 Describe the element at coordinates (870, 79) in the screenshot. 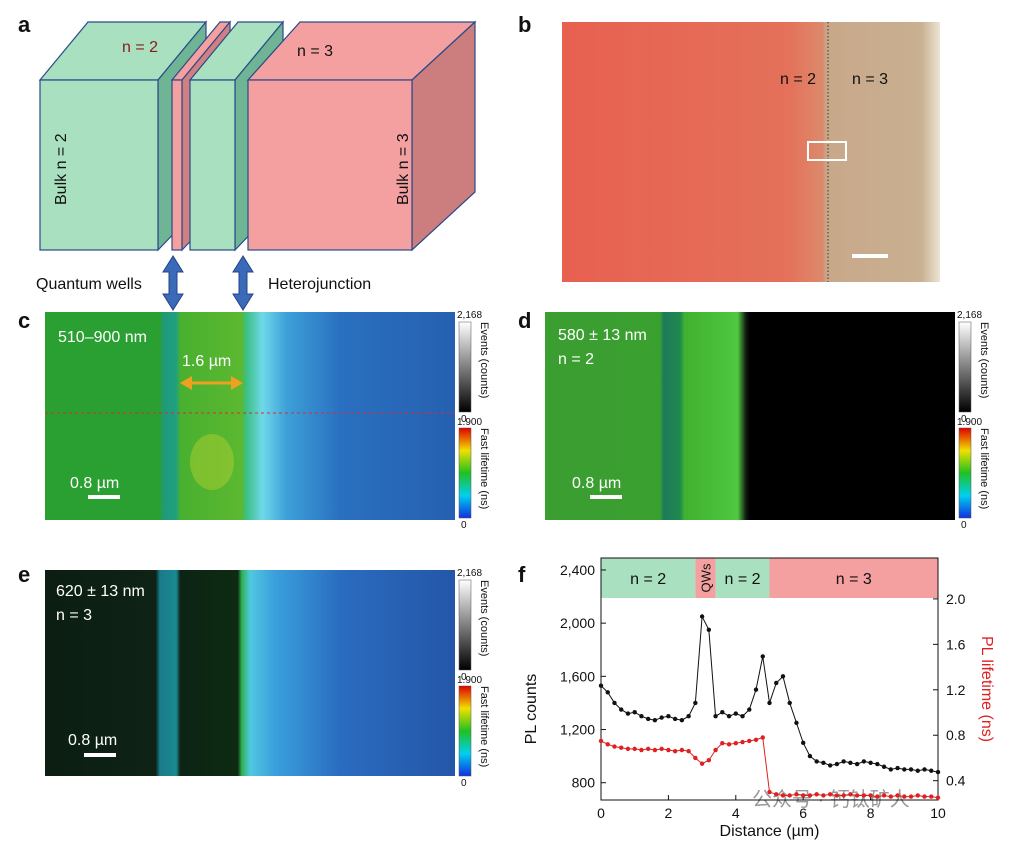

I see `phase-label: n = 3` at that location.